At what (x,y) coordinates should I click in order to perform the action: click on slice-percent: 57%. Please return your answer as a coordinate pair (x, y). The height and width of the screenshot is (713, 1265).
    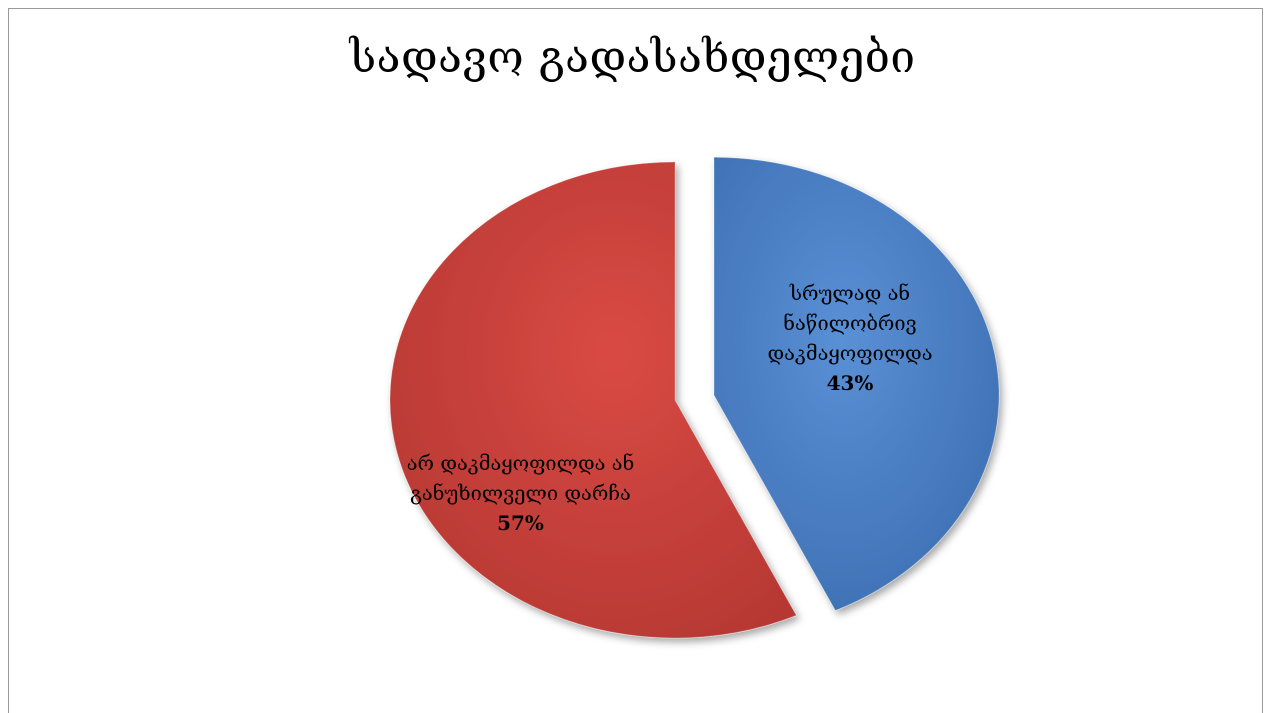
    Looking at the image, I should click on (520, 523).